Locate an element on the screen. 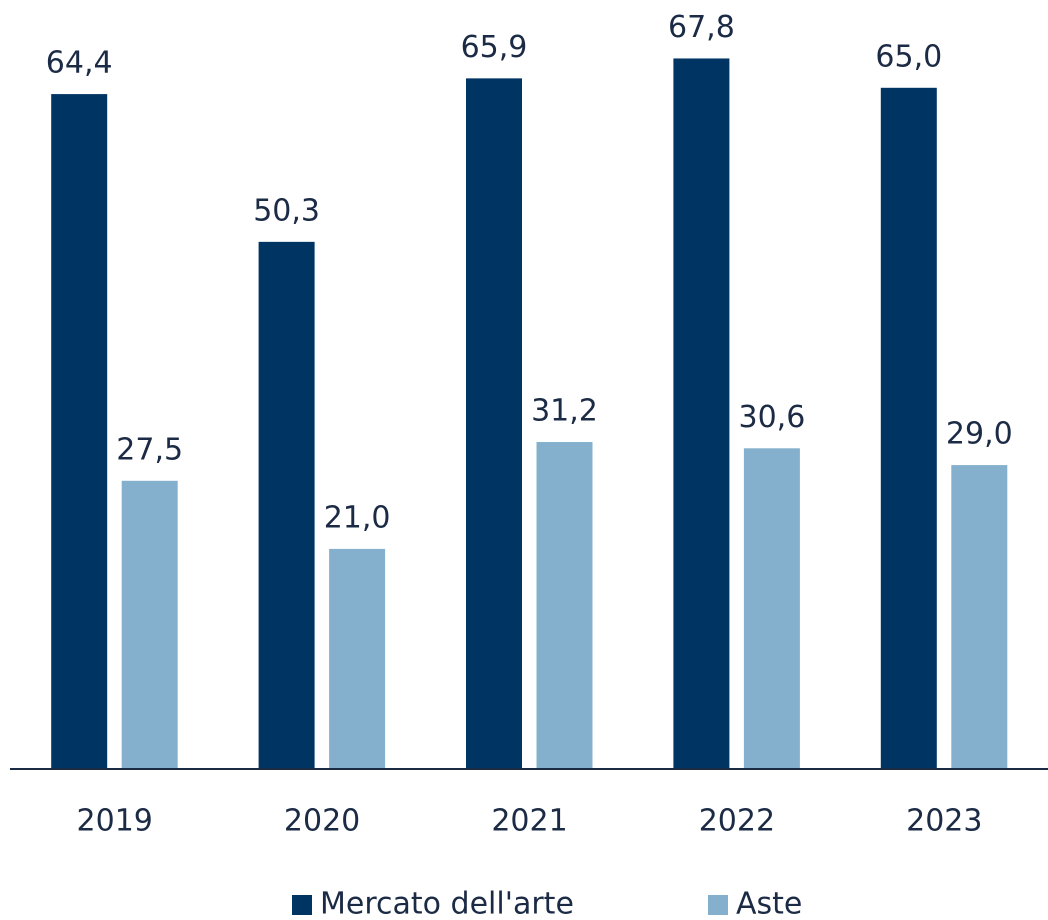  data-label: 27,5 is located at coordinates (149, 449).